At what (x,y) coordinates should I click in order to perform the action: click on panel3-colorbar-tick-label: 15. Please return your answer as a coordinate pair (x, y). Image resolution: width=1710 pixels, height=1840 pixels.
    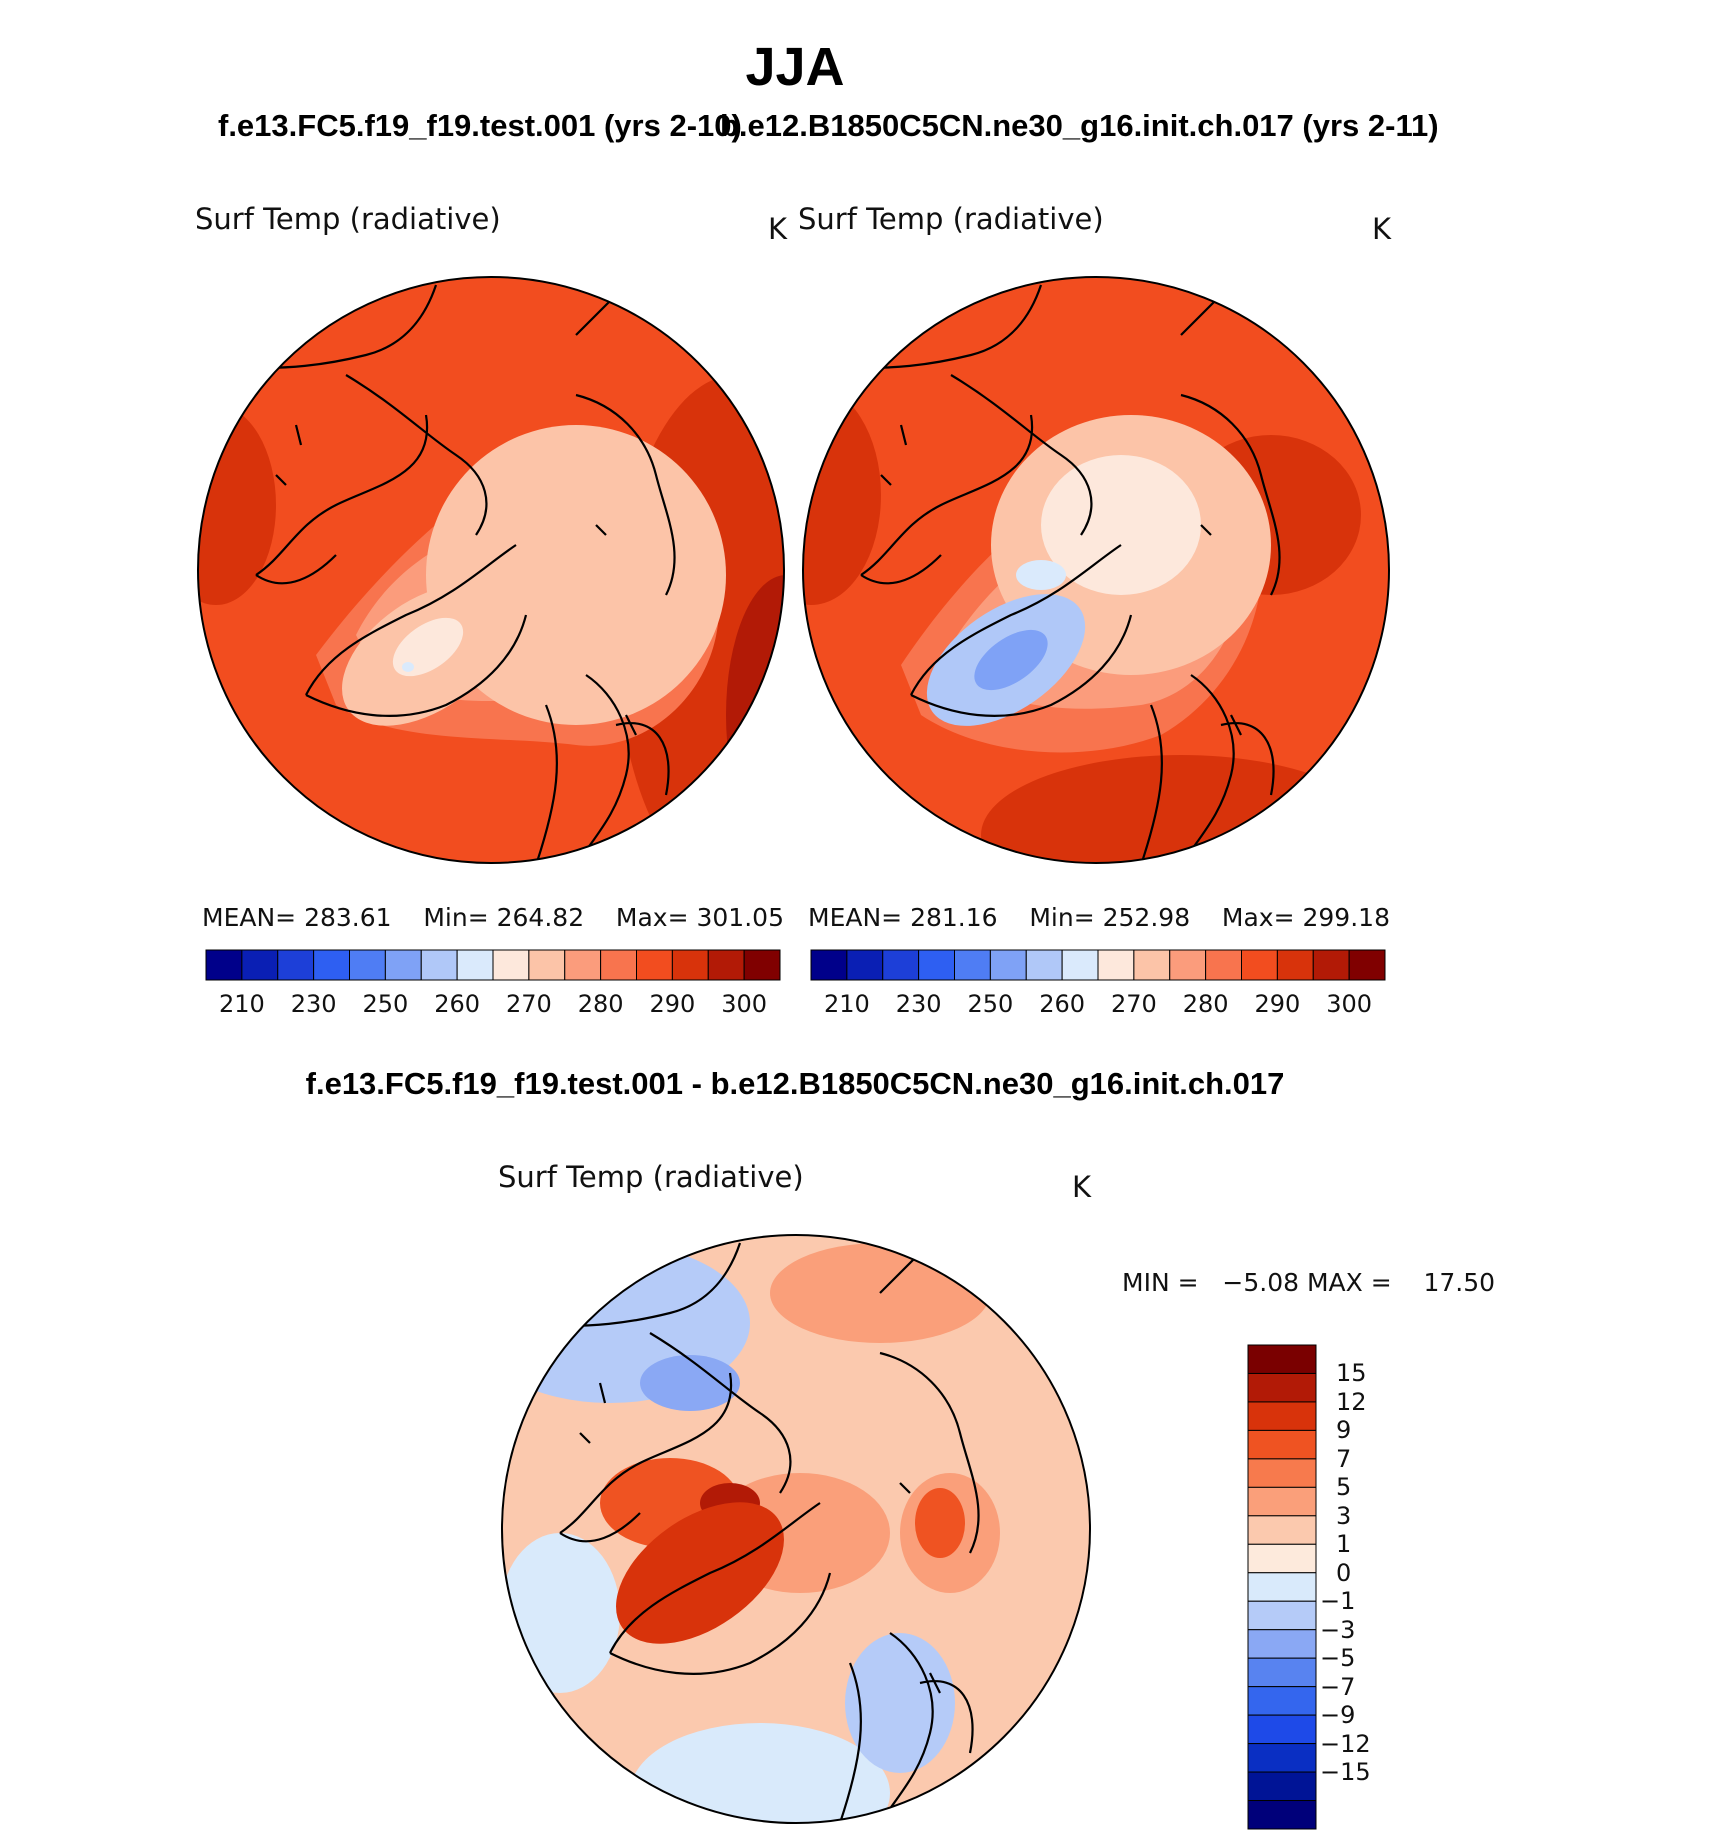
    Looking at the image, I should click on (1351, 1373).